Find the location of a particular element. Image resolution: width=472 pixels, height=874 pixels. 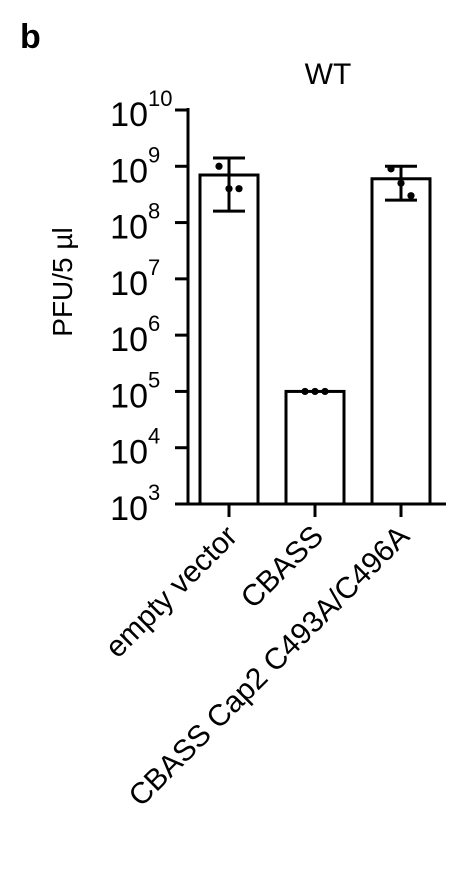

y-tick-exponent: 3 is located at coordinates (154, 492).